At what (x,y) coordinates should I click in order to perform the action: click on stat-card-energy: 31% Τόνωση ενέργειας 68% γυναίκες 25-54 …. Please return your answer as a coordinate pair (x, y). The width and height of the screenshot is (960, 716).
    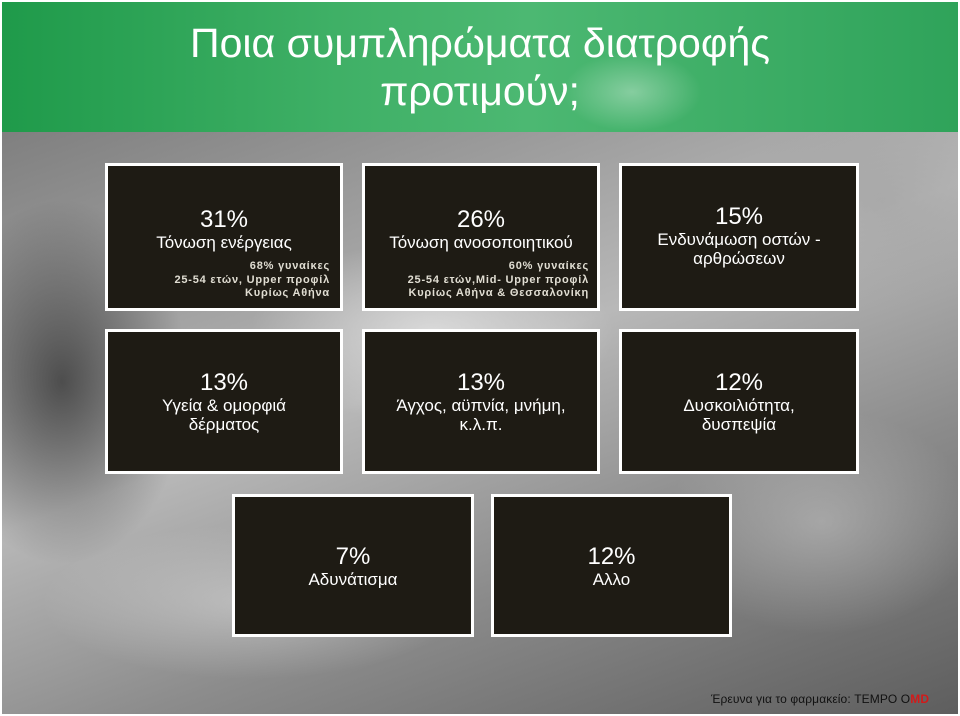
    Looking at the image, I should click on (224, 237).